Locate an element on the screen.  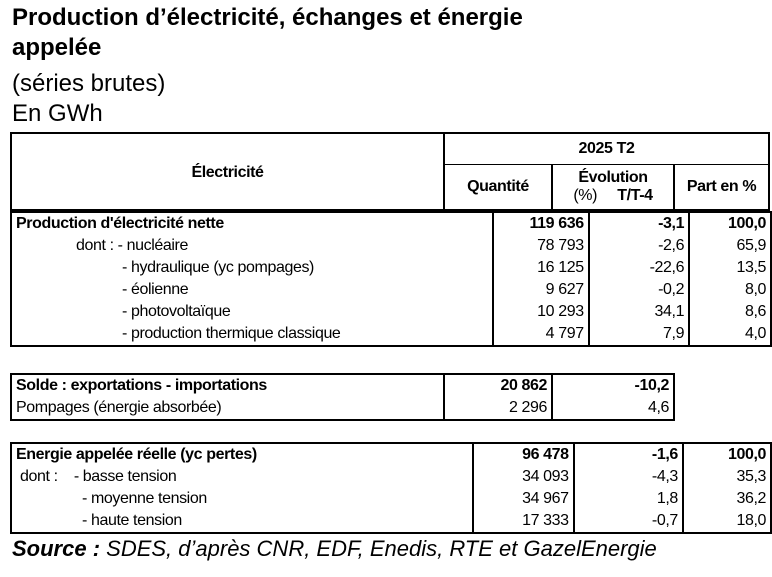
header-evolution: Évolution (%) T/T-4 is located at coordinates (612, 187).